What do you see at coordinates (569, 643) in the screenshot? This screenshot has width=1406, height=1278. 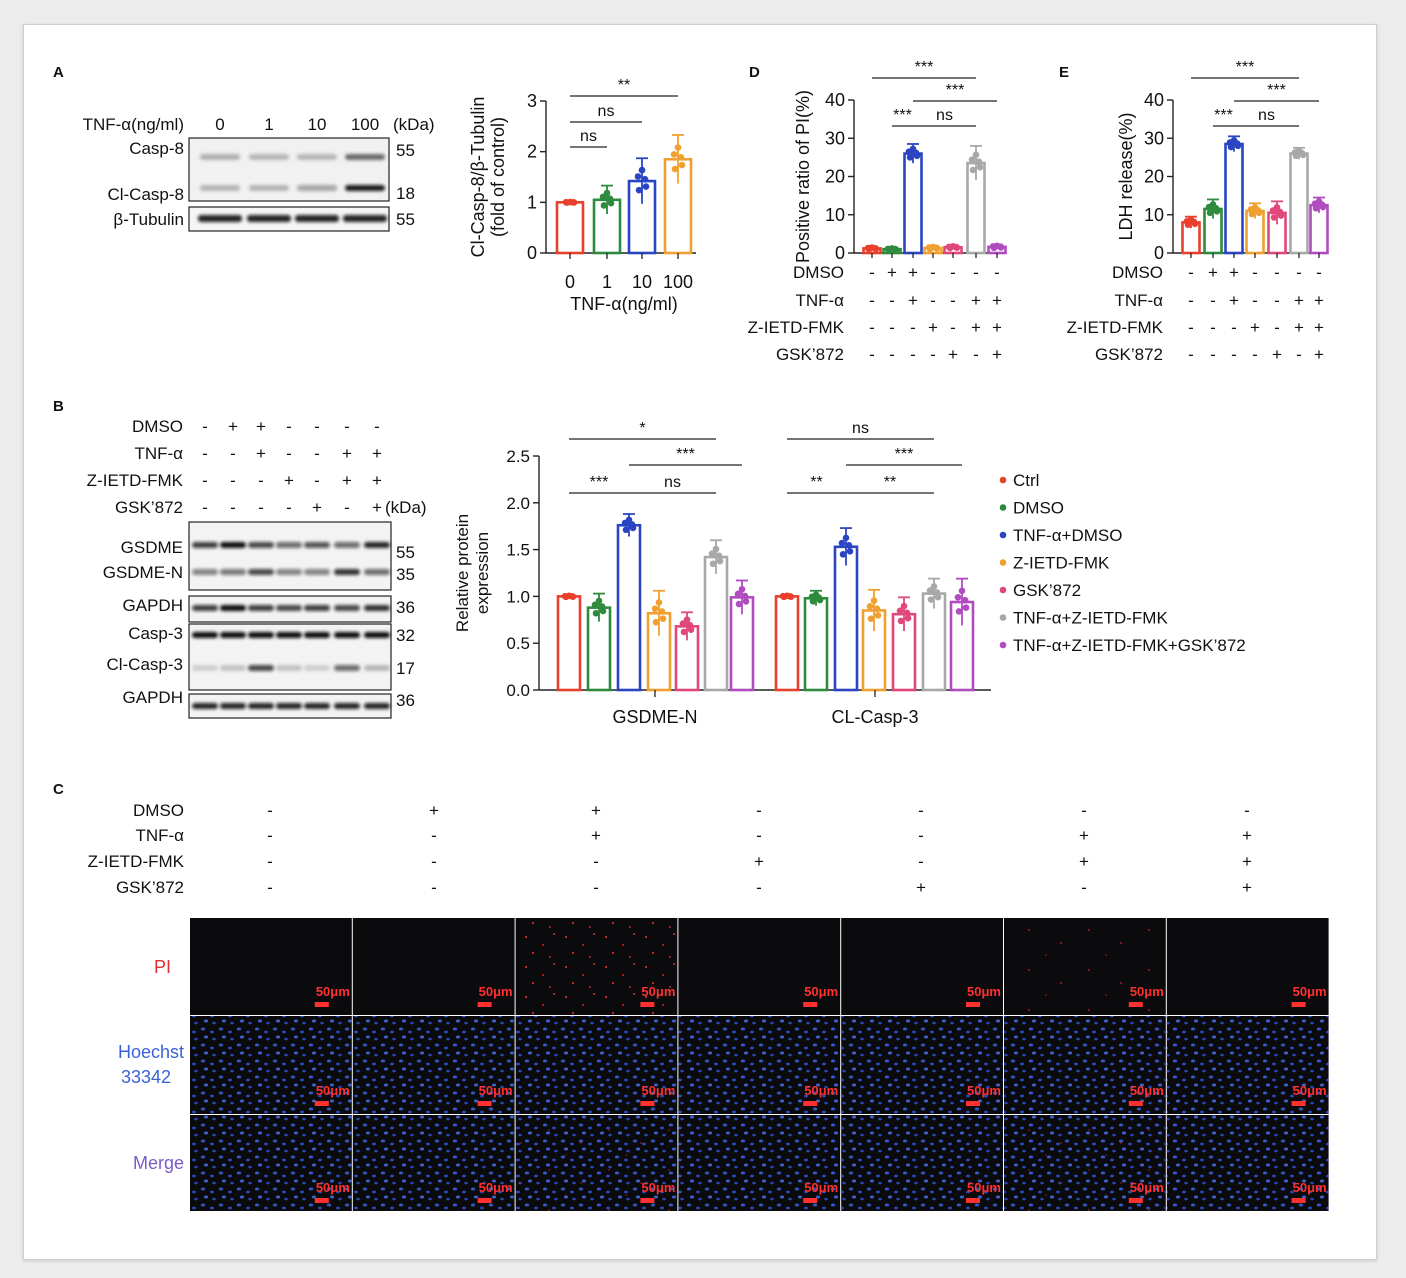 I see `bar-Ctrl` at bounding box center [569, 643].